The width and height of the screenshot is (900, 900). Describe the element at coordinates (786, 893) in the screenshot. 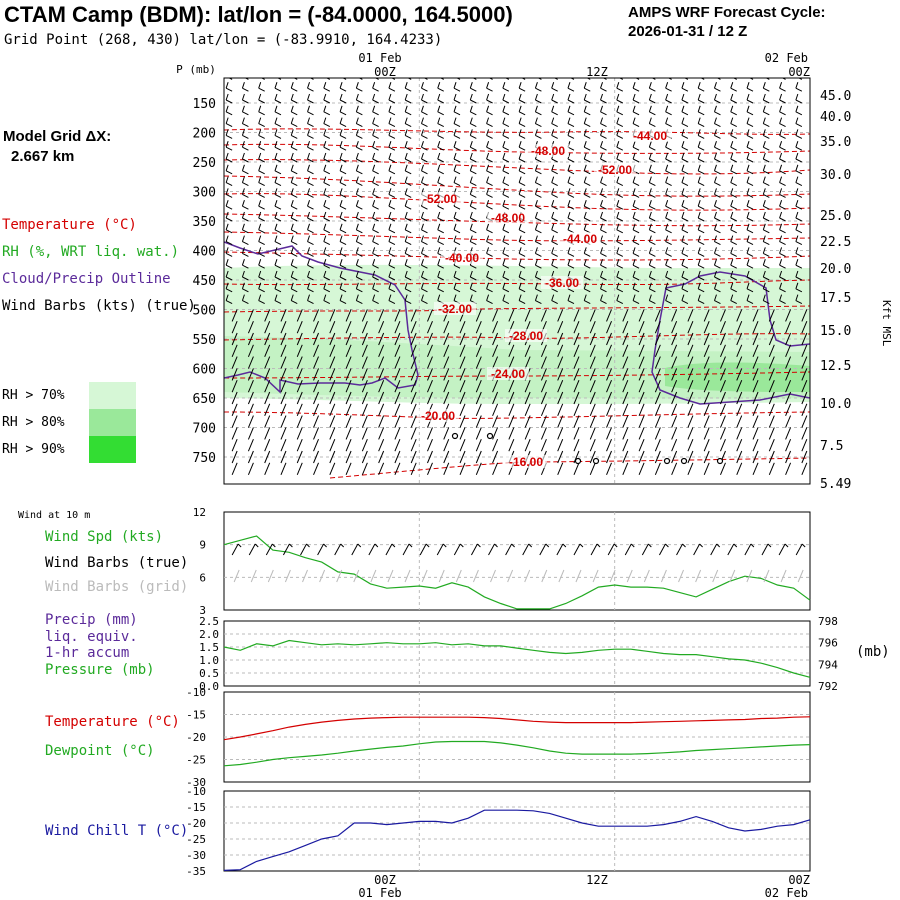

I see `bottom-date-label-2: 02 Feb` at that location.